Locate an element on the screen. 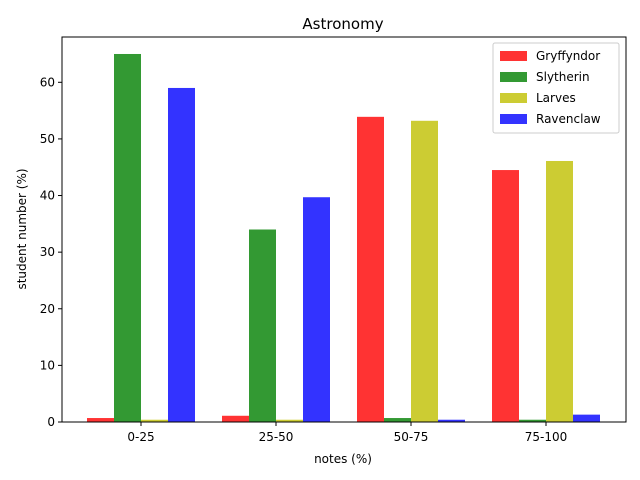  y-tick-label: 10 is located at coordinates (47, 365).